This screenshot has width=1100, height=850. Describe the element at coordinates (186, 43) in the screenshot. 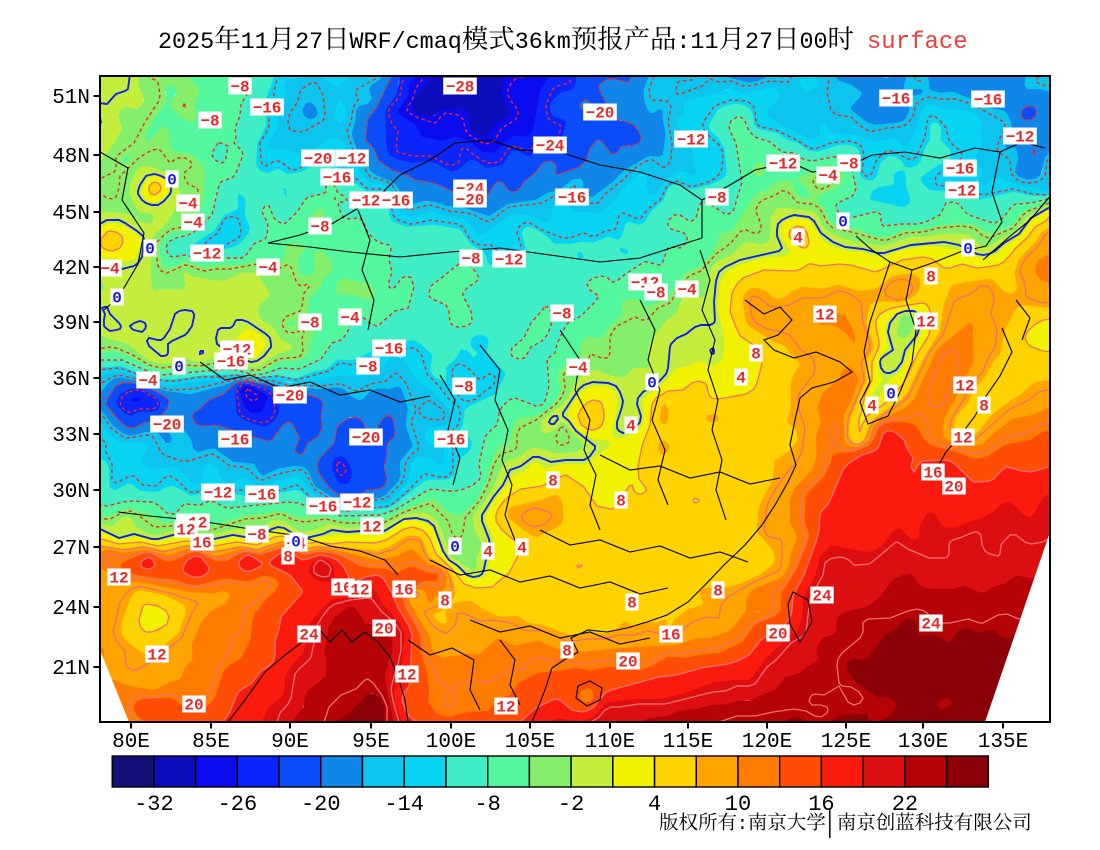

I see `svg-text: 2025` at that location.